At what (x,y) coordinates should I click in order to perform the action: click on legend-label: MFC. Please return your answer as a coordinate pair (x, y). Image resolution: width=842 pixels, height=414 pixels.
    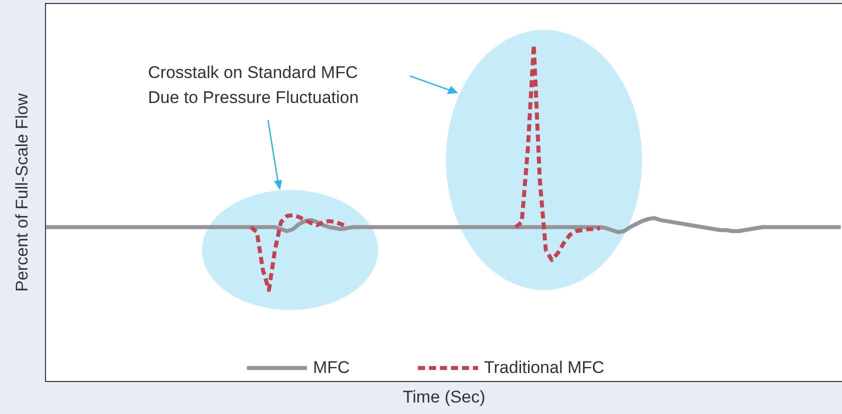
    Looking at the image, I should click on (331, 367).